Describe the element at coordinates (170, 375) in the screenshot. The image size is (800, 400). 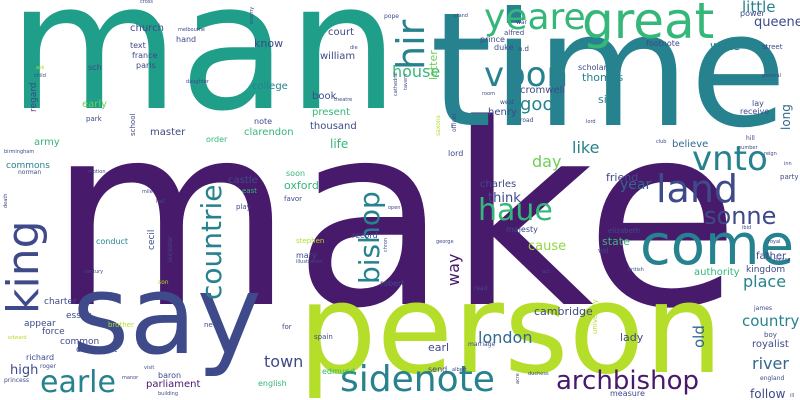
I see `word-baron: baron` at that location.